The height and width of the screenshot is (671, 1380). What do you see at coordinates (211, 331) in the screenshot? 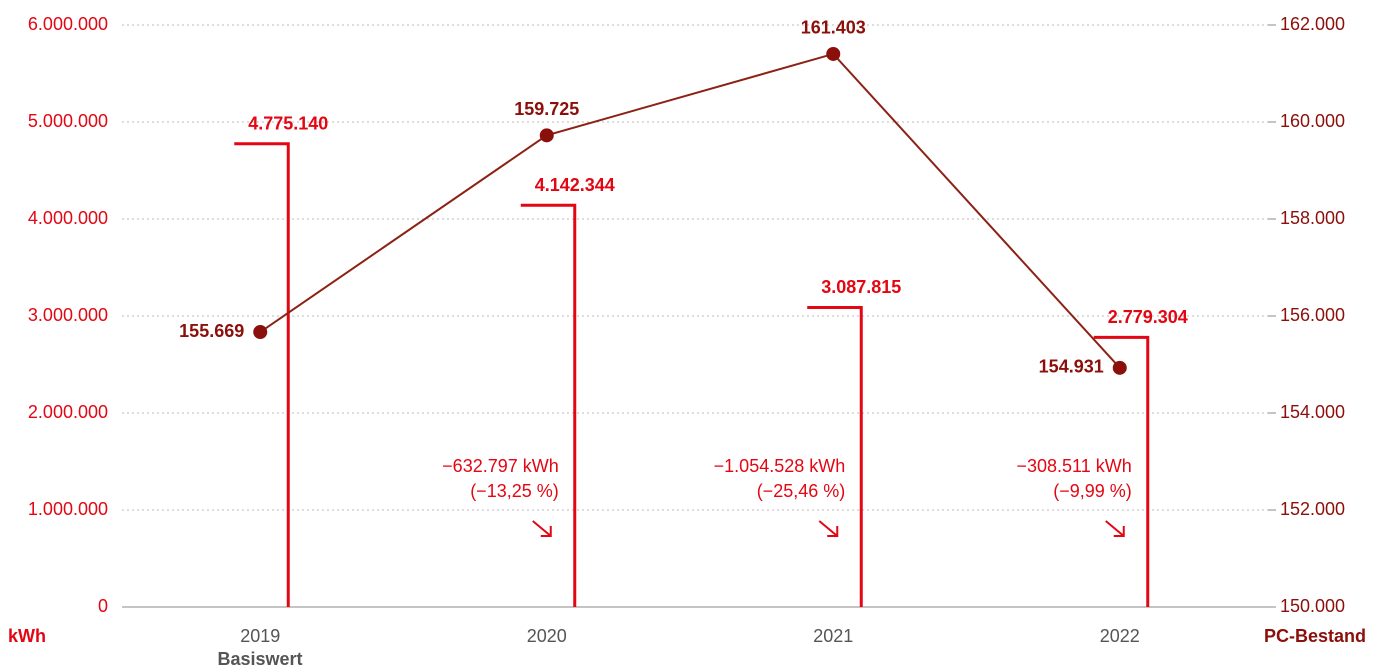
I see `line-value-label: 155.669` at bounding box center [211, 331].